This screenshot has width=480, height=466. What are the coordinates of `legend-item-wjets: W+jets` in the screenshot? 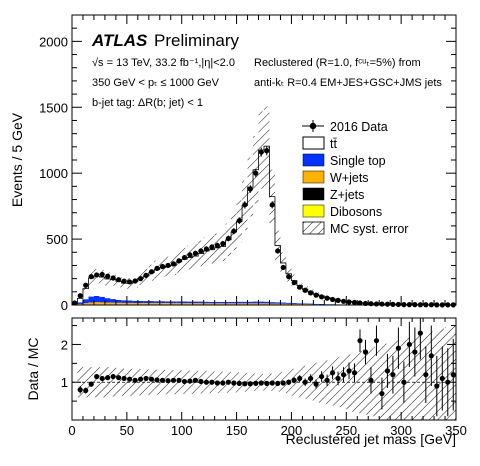 It's located at (335, 177).